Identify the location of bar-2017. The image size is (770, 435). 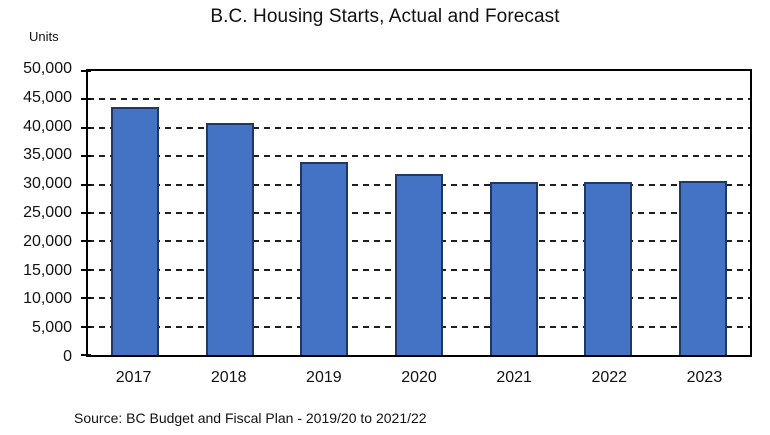
(135, 231).